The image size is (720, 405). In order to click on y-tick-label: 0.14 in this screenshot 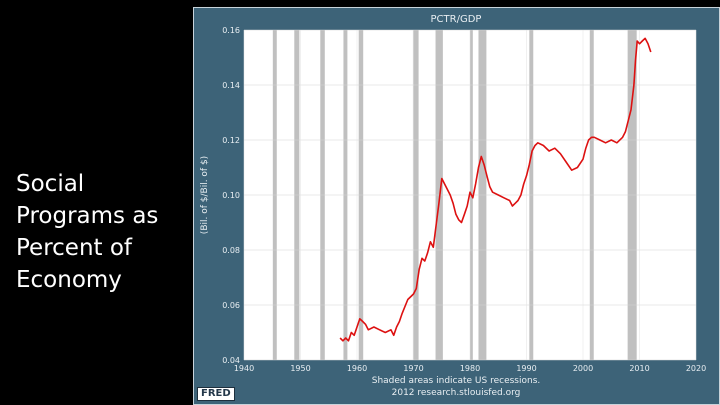, I will do `click(231, 85)`.